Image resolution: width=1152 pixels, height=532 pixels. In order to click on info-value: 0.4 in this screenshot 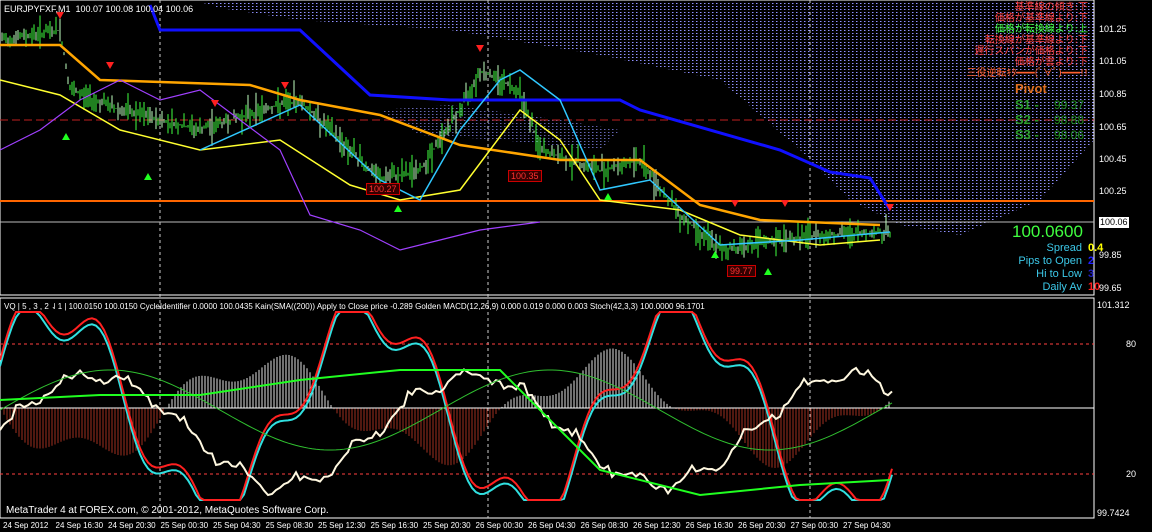, I will do `click(1096, 248)`.